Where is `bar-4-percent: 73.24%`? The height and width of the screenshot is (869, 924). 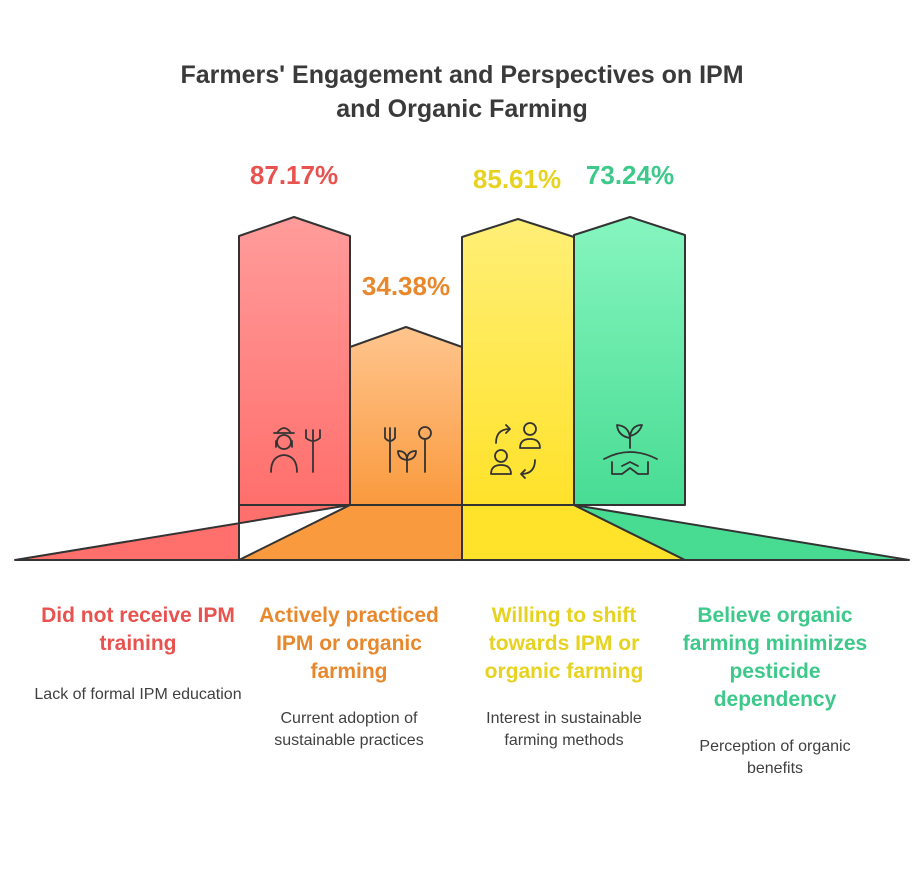
bar-4-percent: 73.24% is located at coordinates (630, 175).